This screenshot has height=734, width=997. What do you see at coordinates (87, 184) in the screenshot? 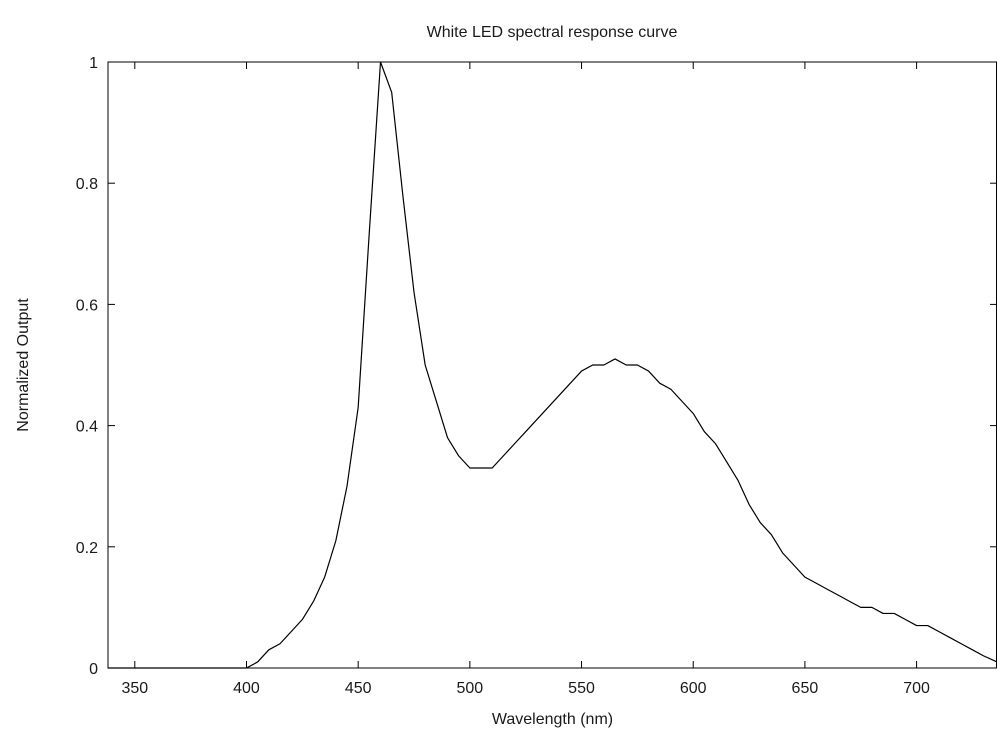
I see `y-tick-label: 0.8` at bounding box center [87, 184].